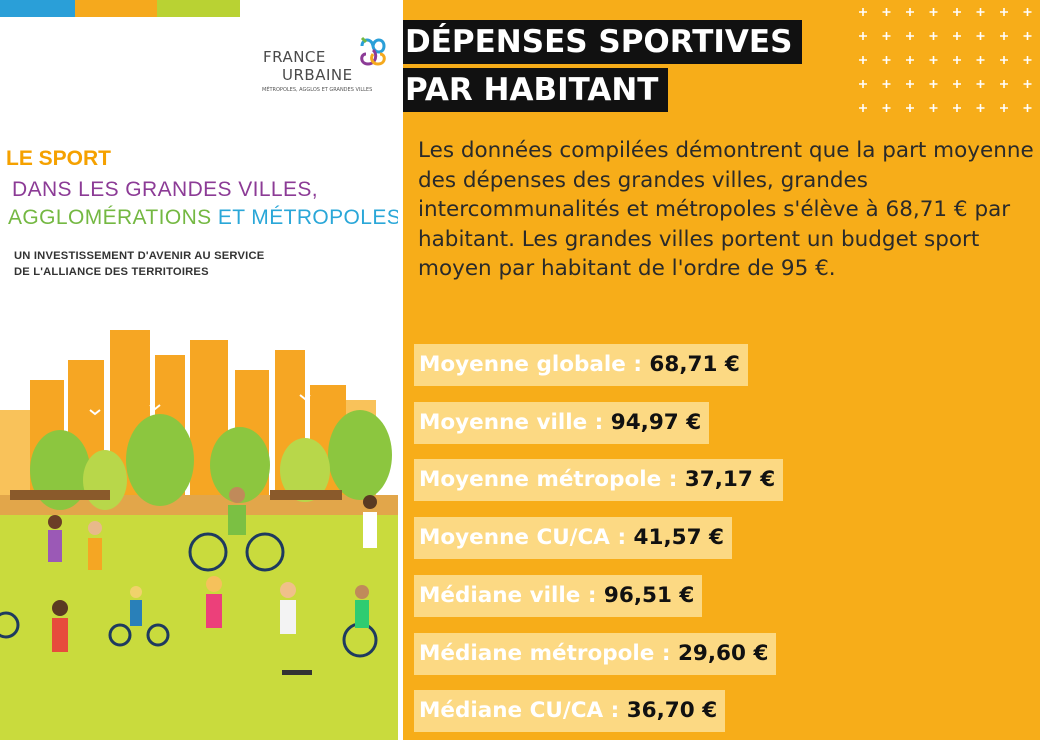 This screenshot has width=1040, height=740. I want to click on logo-knot-icon, so click(373, 51).